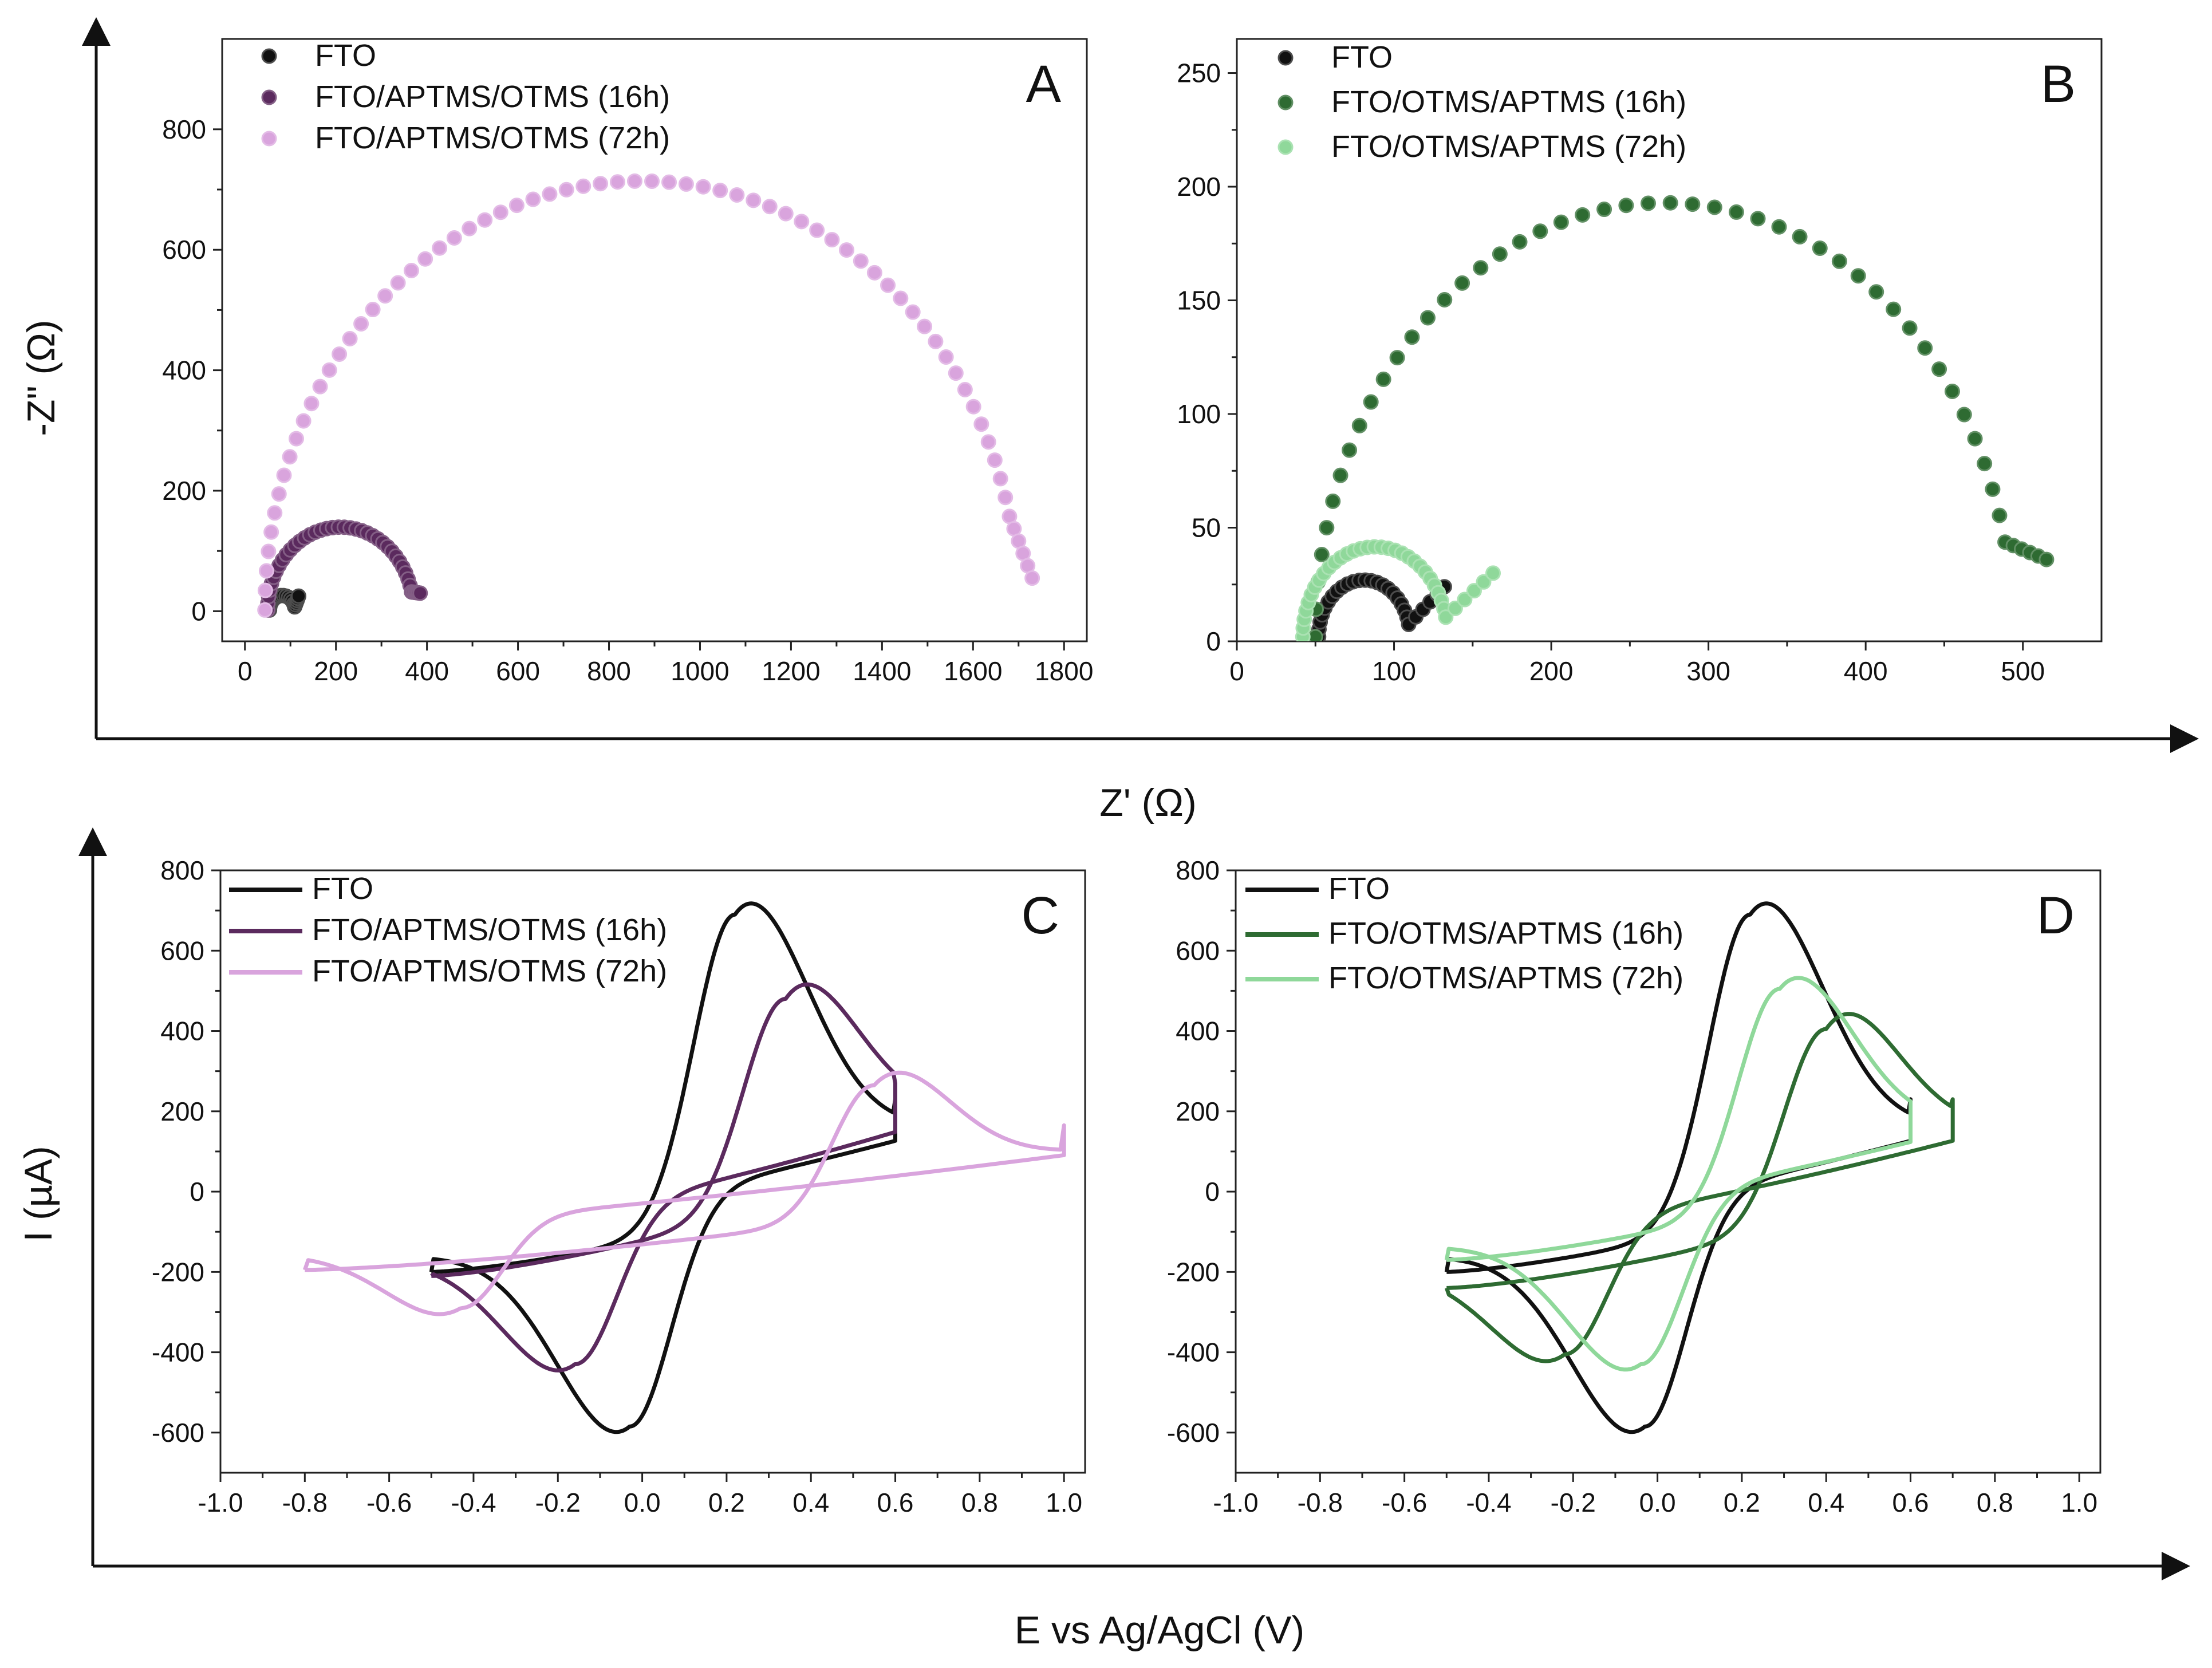 Image resolution: width=2212 pixels, height=1668 pixels. Describe the element at coordinates (558, 1502) in the screenshot. I see `x-tick-label: -0.2` at that location.